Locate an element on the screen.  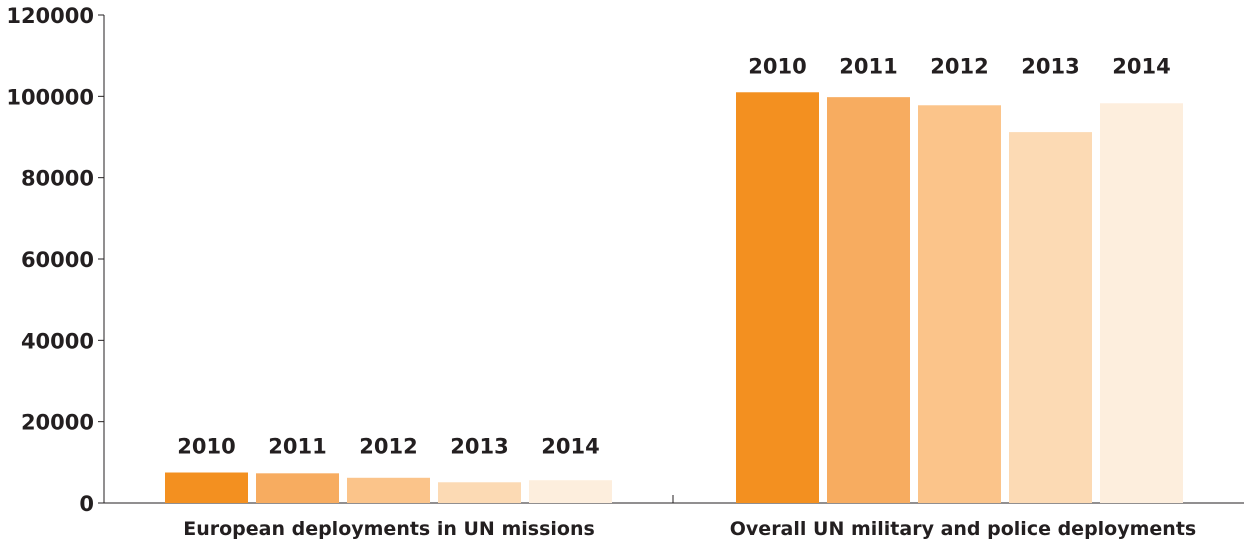
y-tick-label: 40000 is located at coordinates (57, 341).